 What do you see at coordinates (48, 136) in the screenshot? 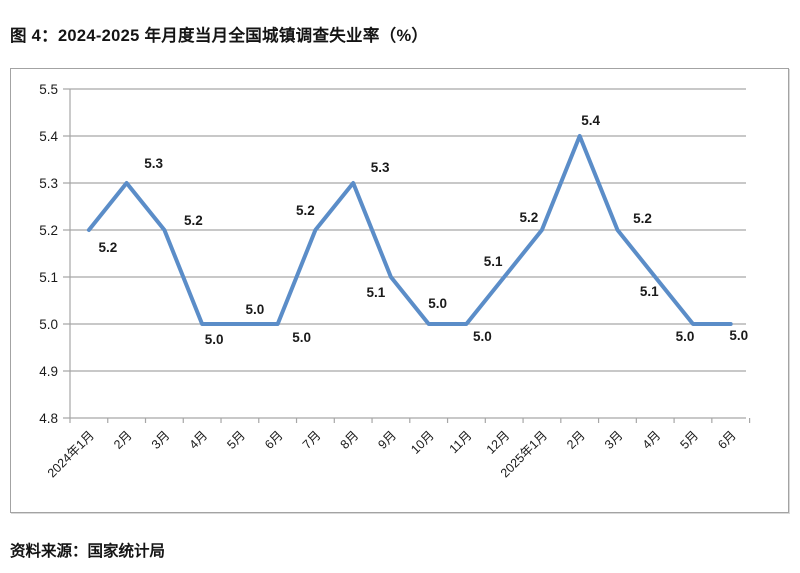
I see `y-tick-label: 5.4` at bounding box center [48, 136].